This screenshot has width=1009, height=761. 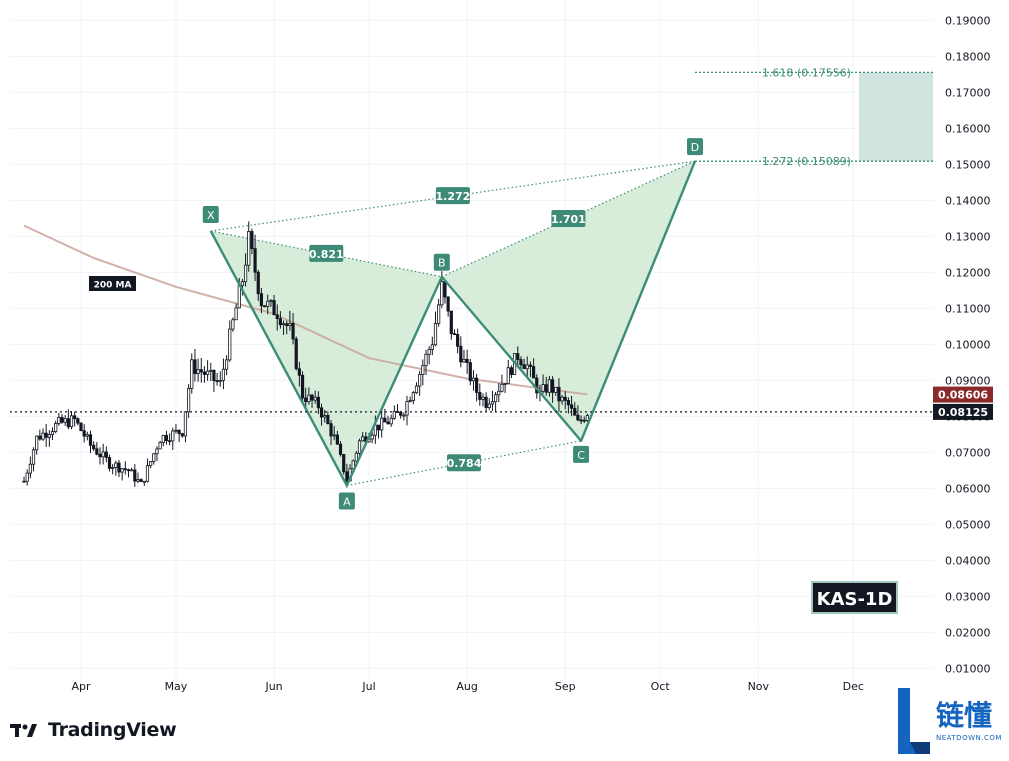 I want to click on ma-label: 200 MA, so click(x=112, y=283).